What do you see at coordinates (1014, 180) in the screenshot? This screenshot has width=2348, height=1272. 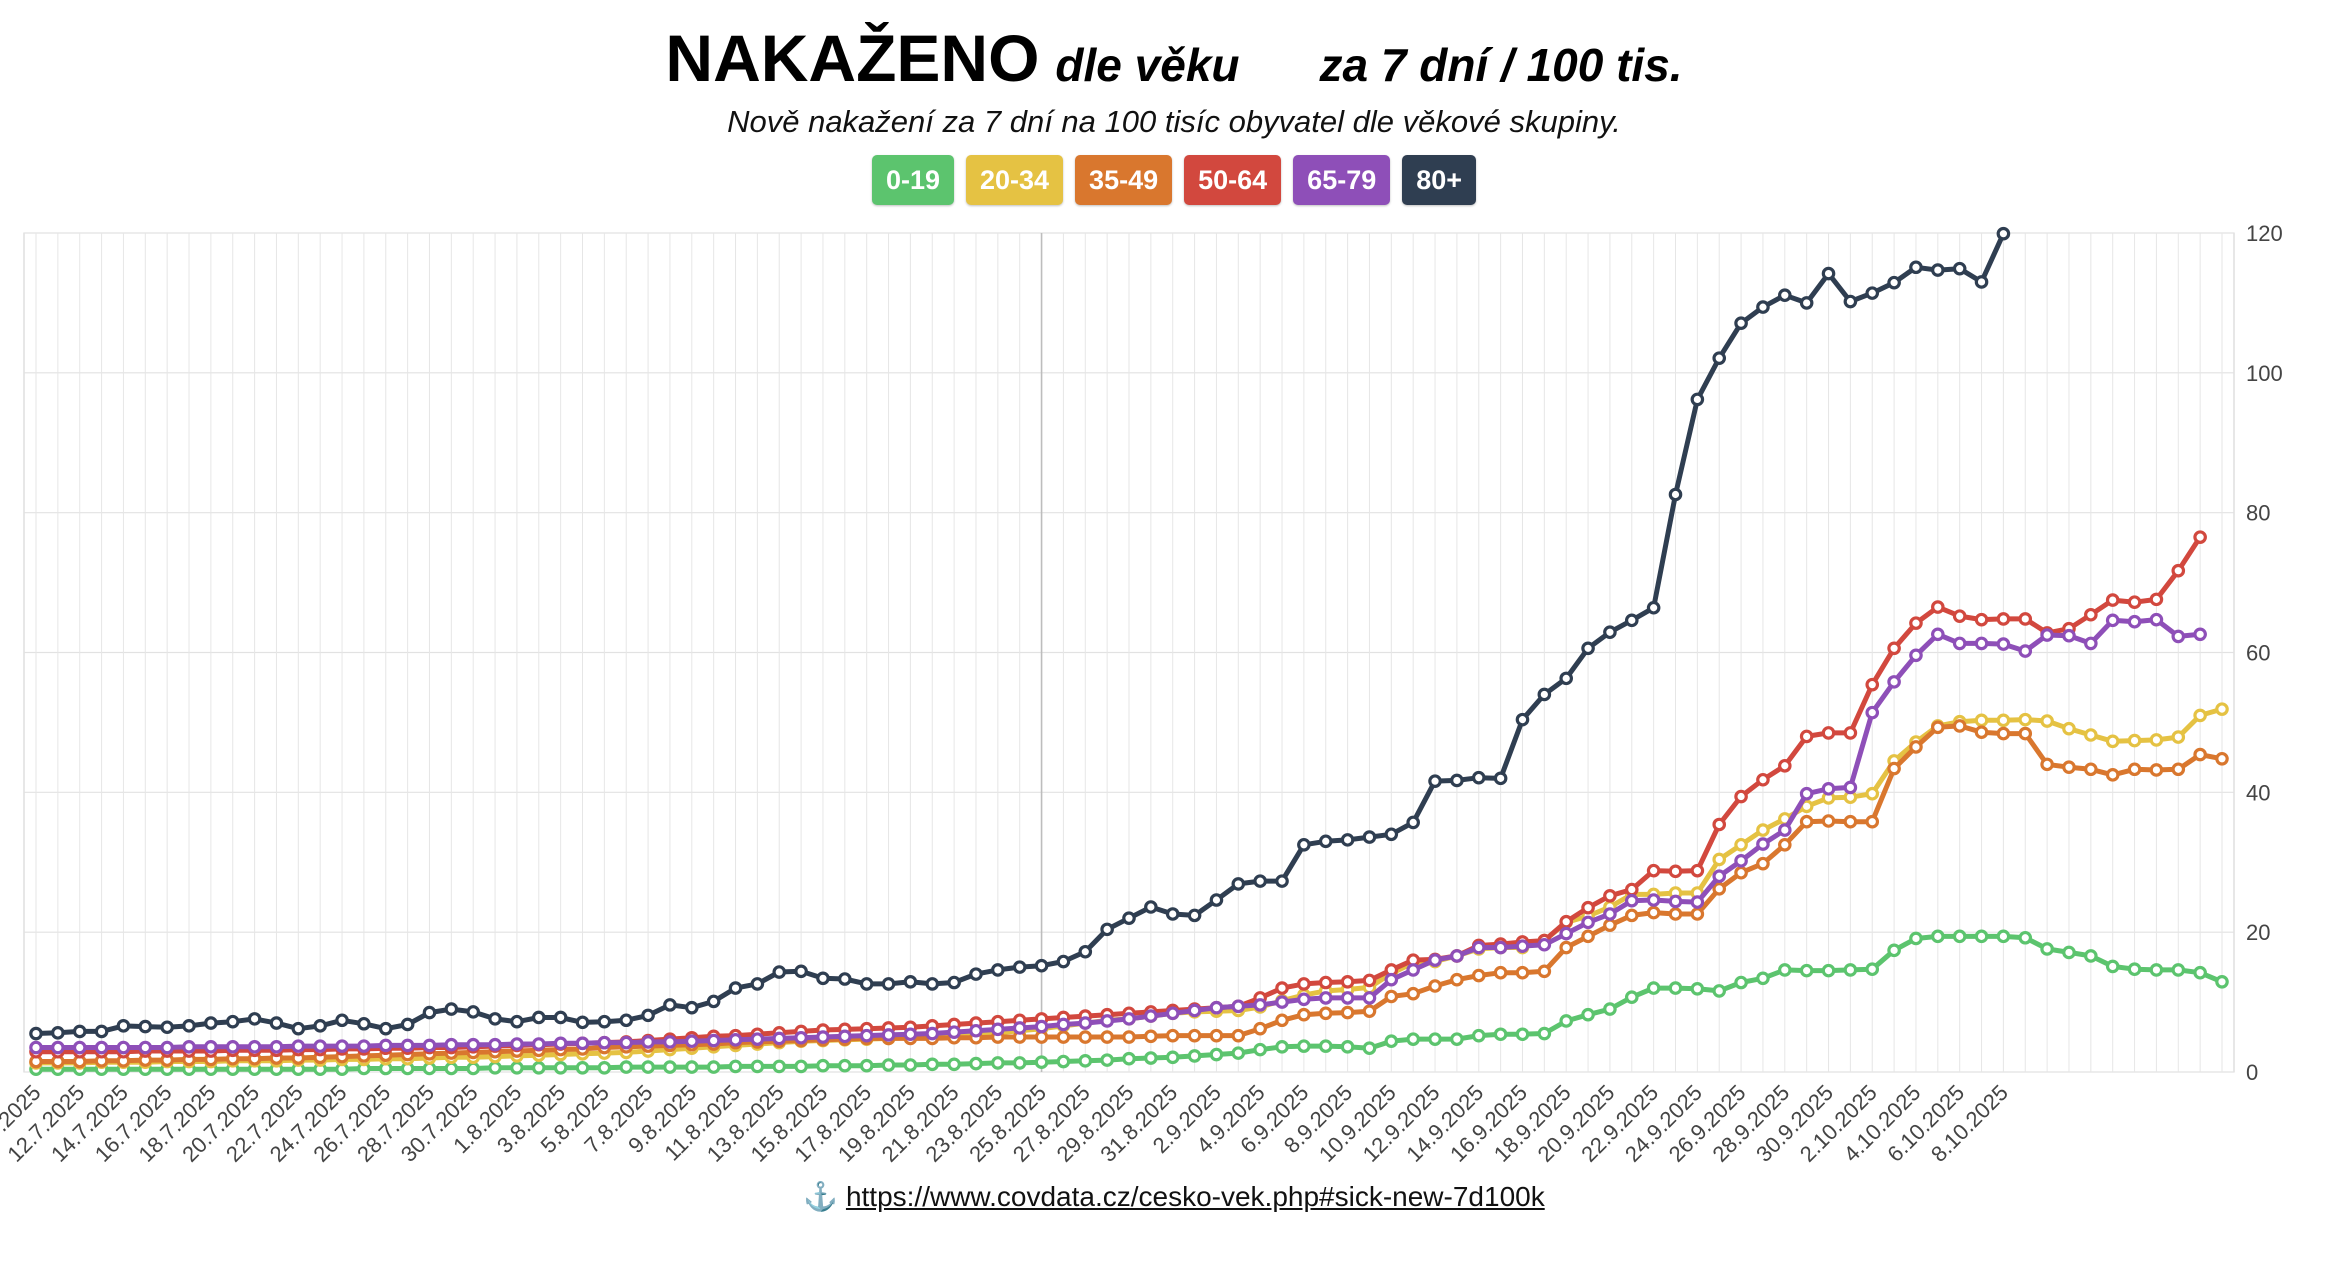 I see `legend-item-20-34: 20-34` at bounding box center [1014, 180].